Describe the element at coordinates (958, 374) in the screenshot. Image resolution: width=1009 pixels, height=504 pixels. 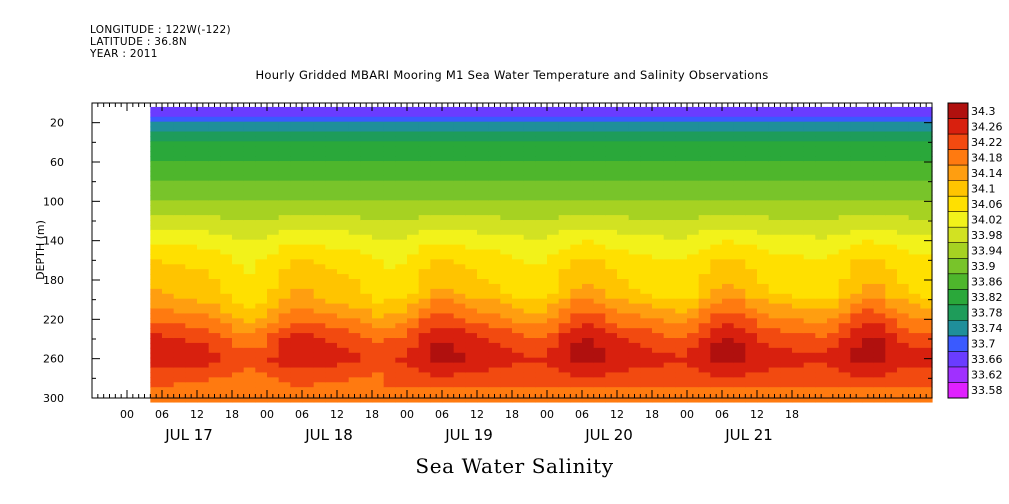
I see `colorbar-swatch` at that location.